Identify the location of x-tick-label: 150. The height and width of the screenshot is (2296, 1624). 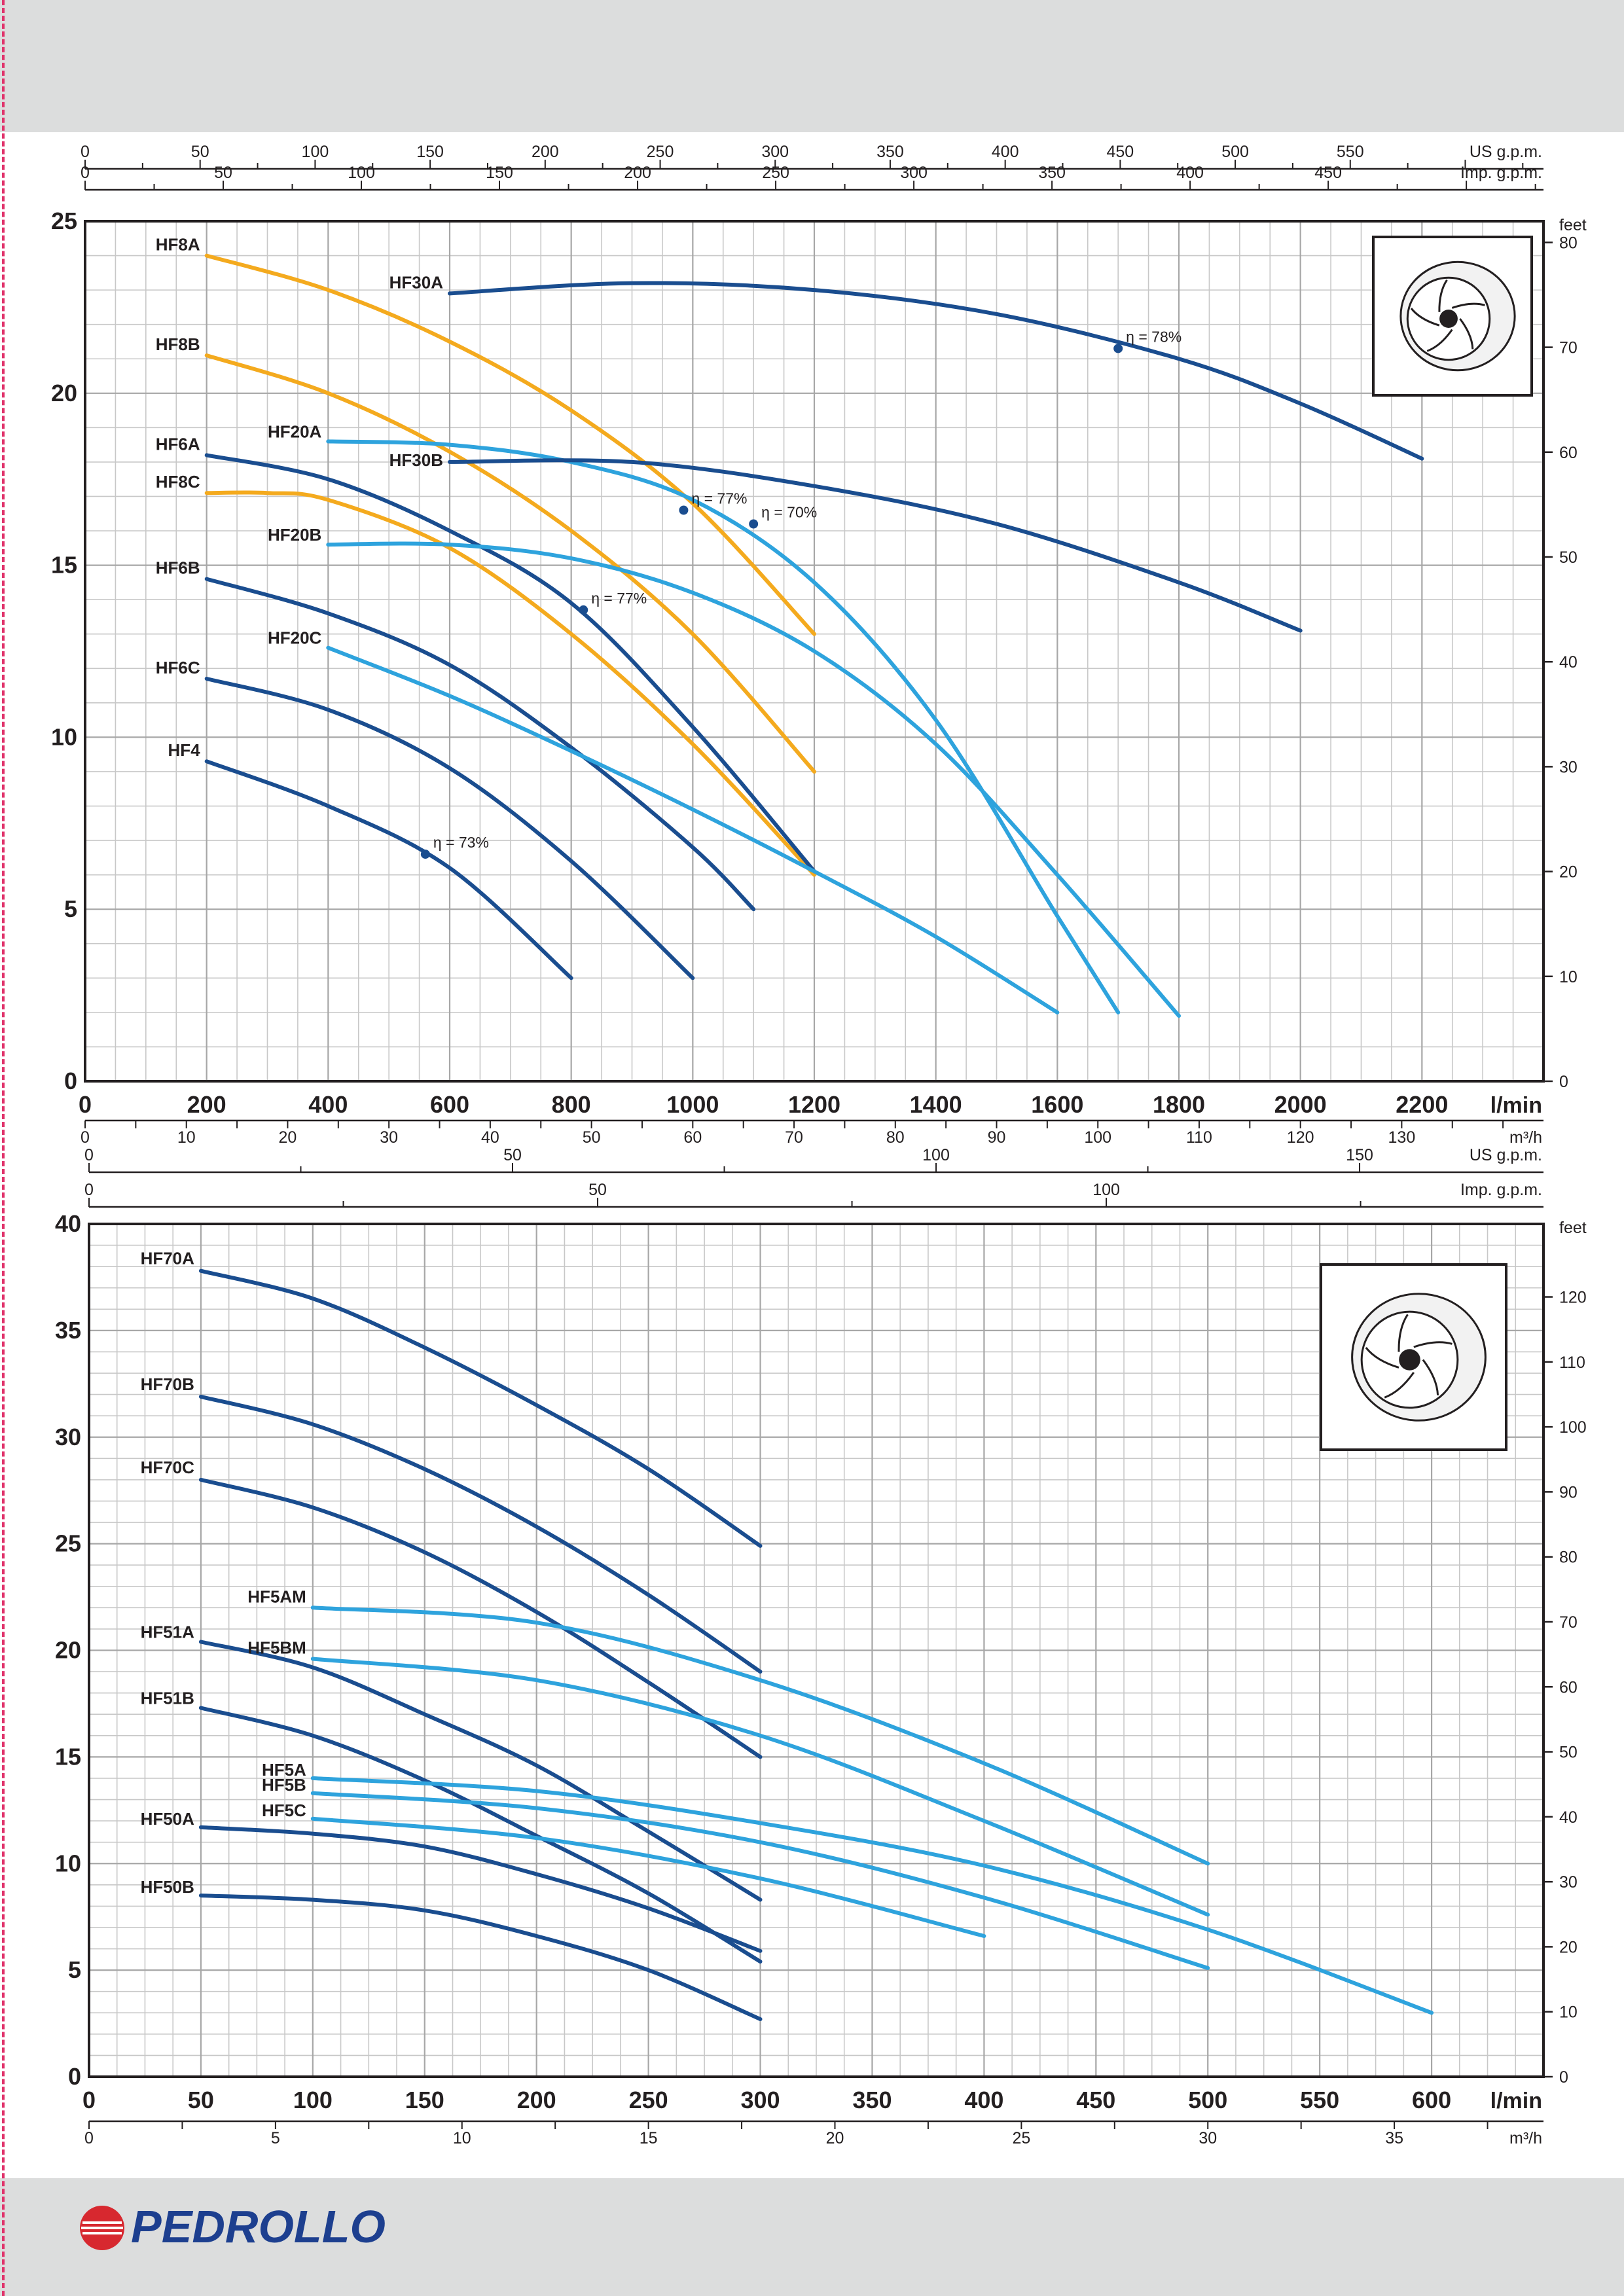
(424, 2100).